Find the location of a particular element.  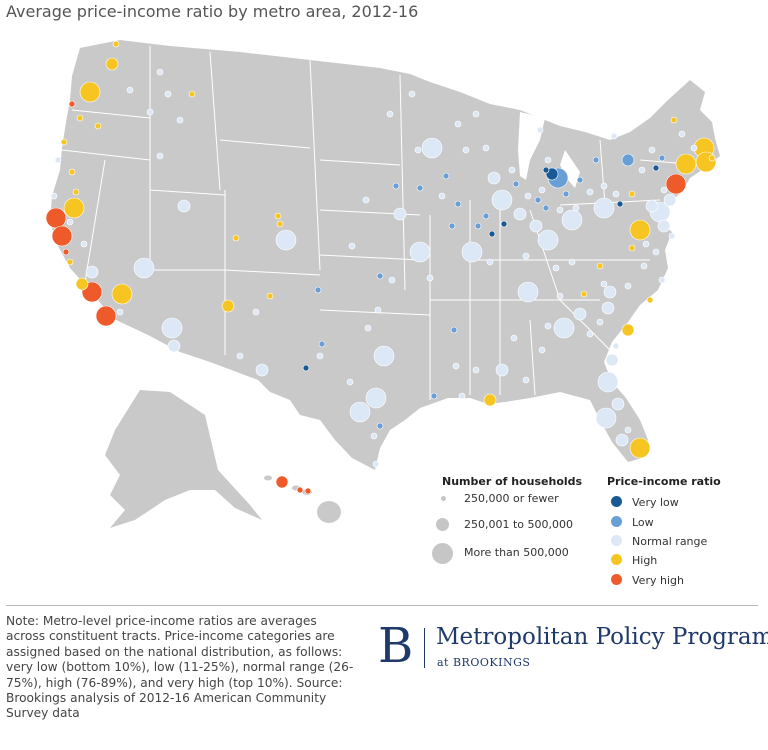

brookings-logo-divider is located at coordinates (424, 648).